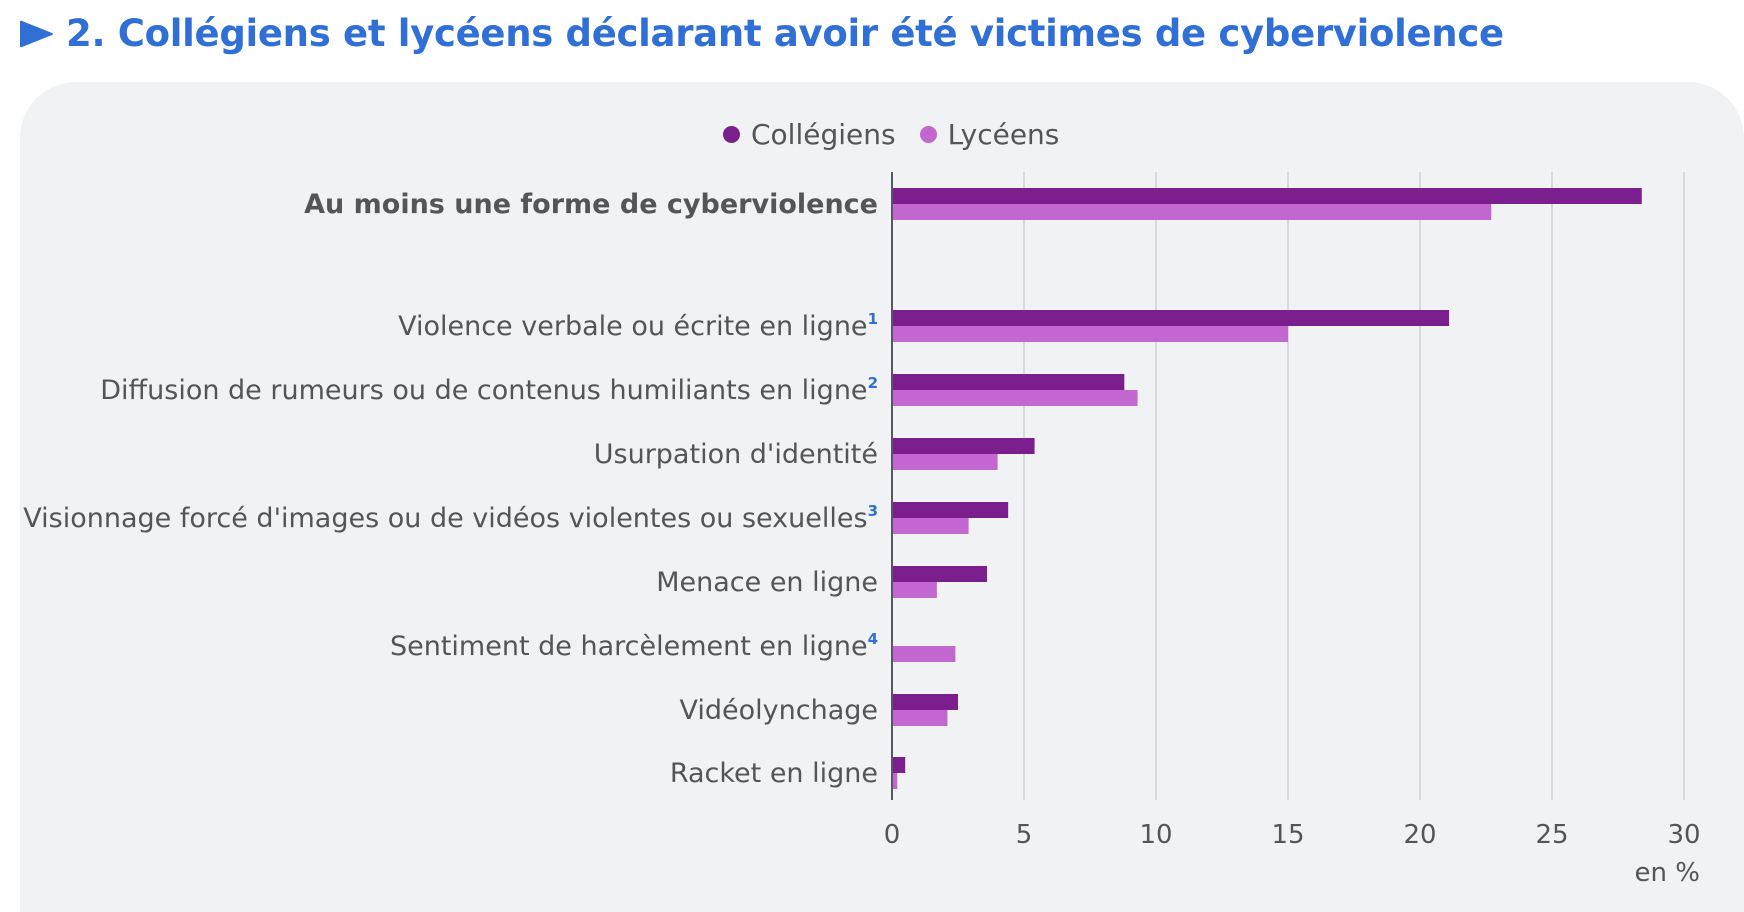  I want to click on category-label-videolynchage: Vidéolynchage, so click(779, 710).